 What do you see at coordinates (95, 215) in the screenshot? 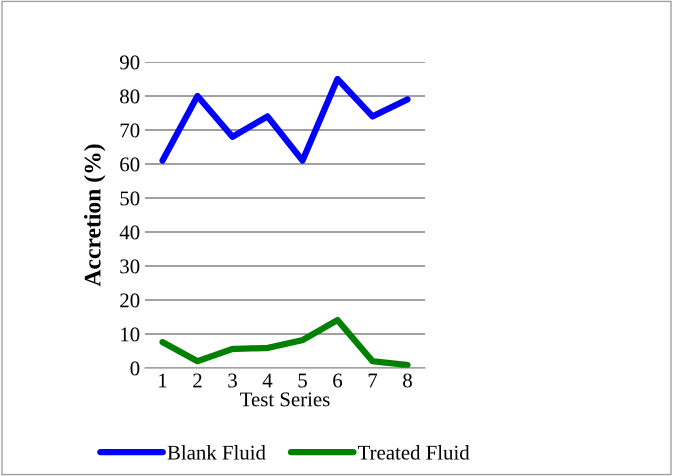
I see `y-axis-title: Accretion (%)` at bounding box center [95, 215].